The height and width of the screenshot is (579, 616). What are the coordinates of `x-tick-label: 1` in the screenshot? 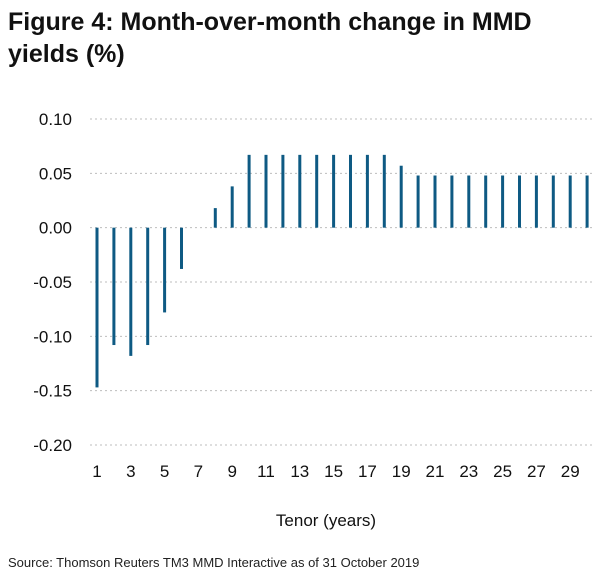 It's located at (96, 471).